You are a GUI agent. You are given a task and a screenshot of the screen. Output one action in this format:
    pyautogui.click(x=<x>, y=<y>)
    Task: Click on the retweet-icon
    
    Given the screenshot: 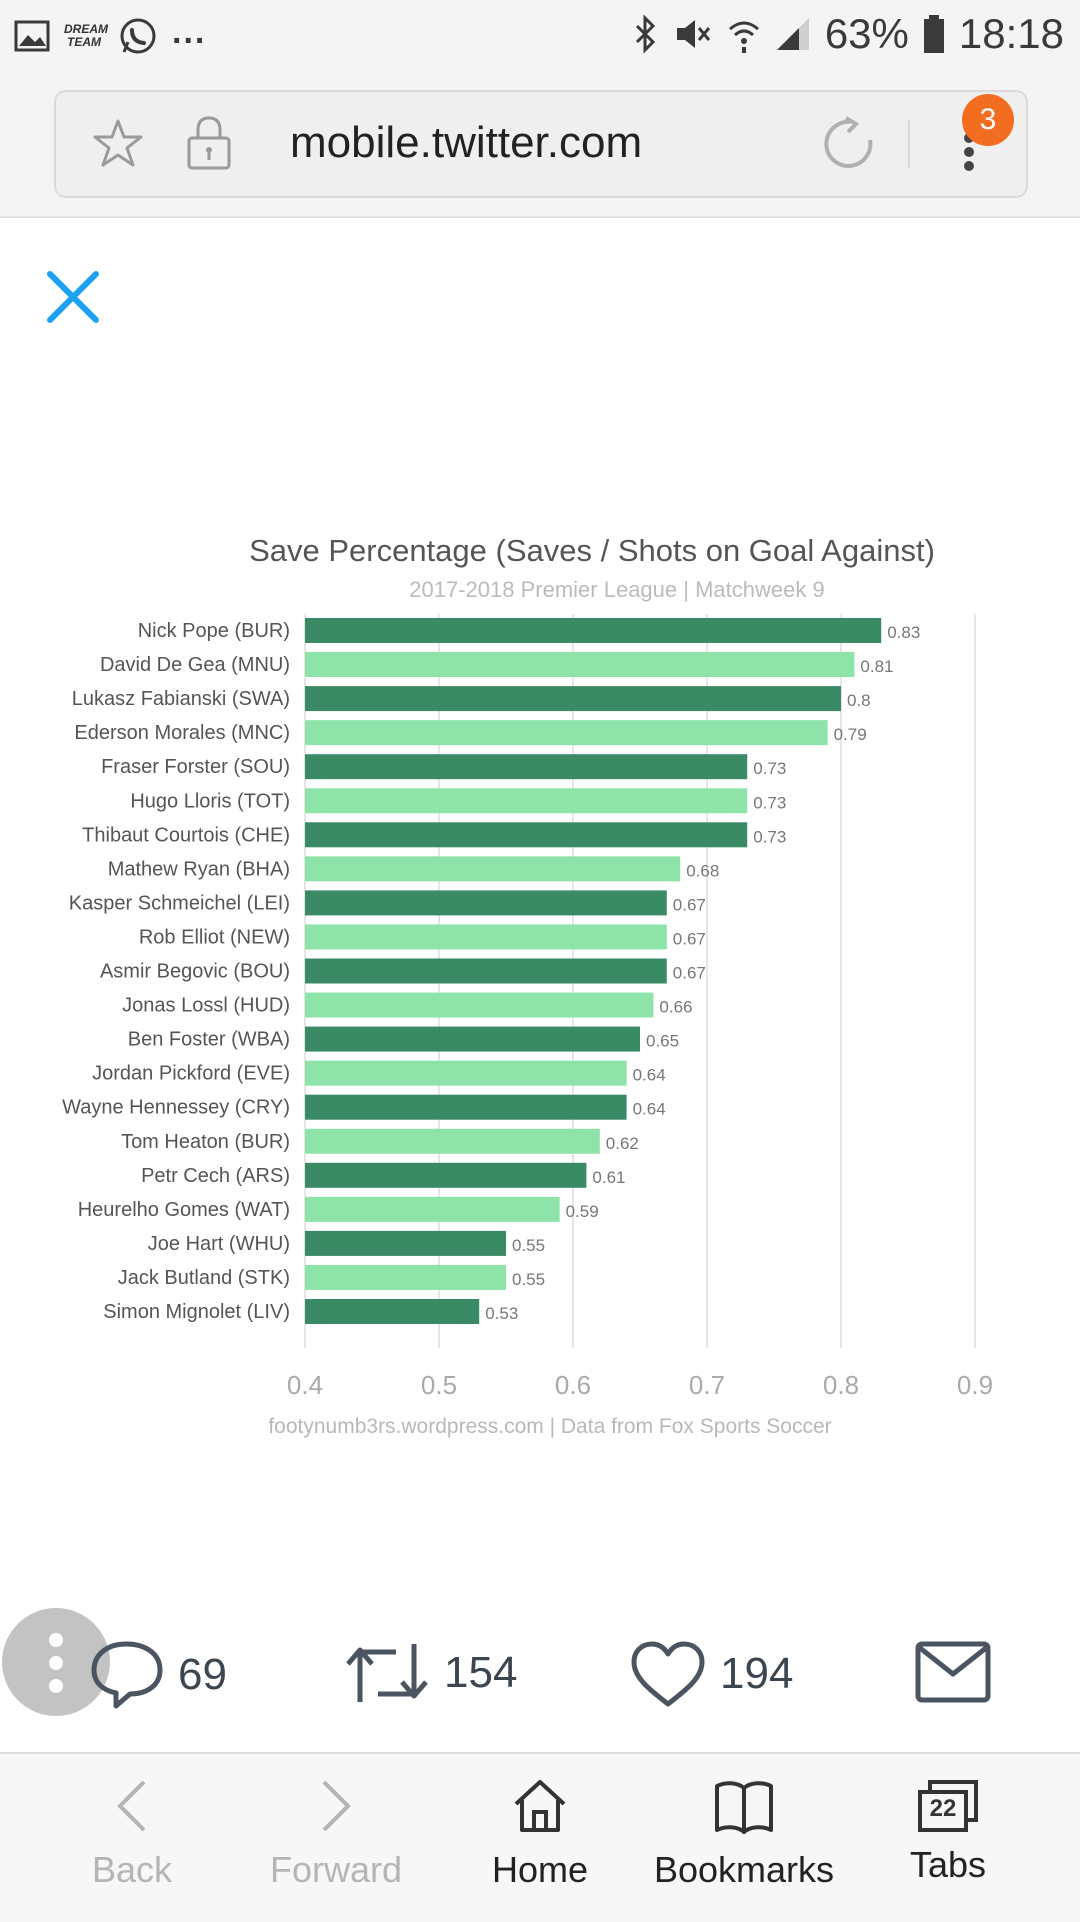 What is the action you would take?
    pyautogui.click(x=387, y=1673)
    